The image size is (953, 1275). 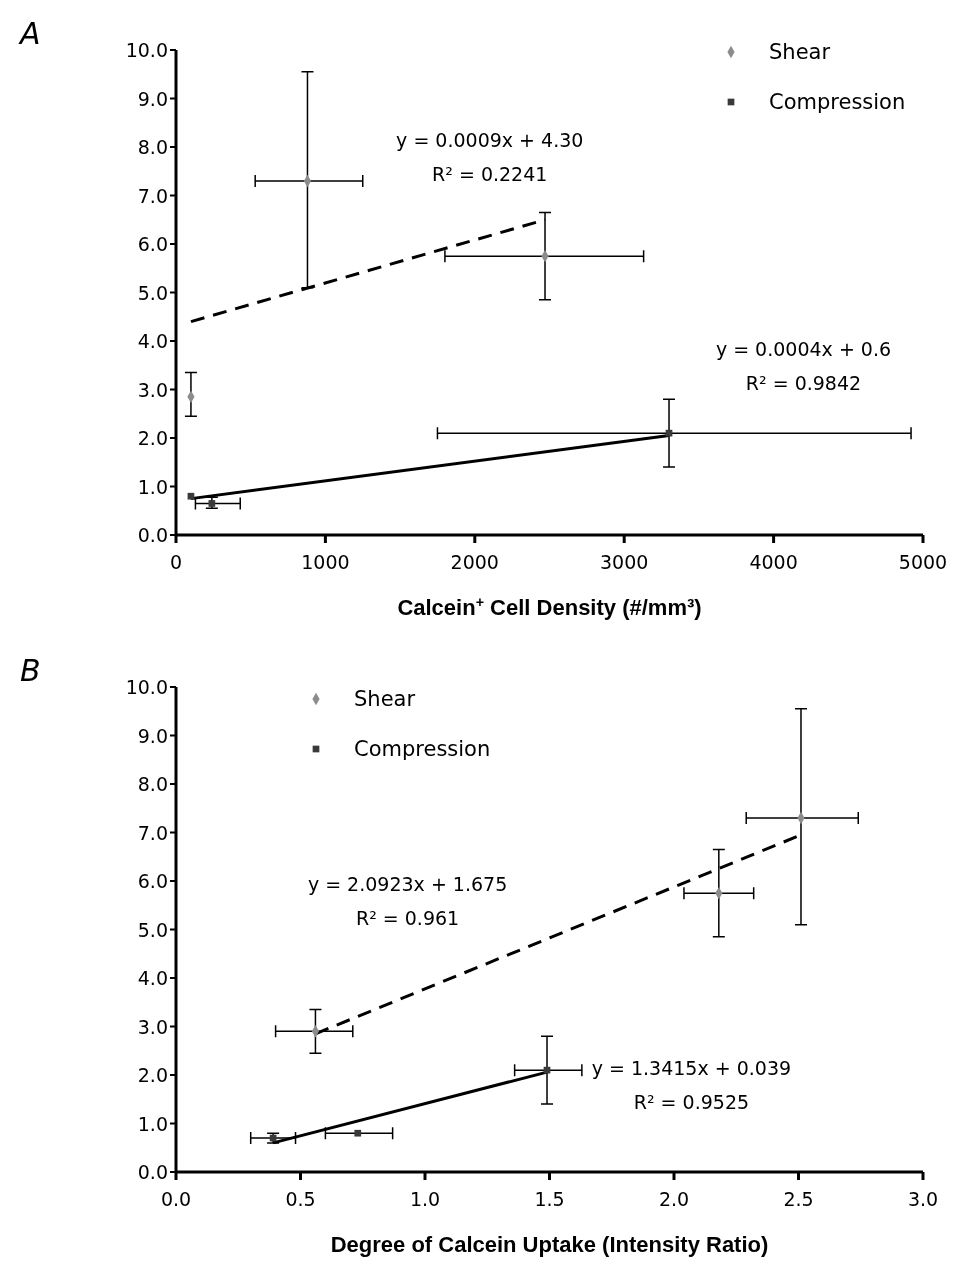 What do you see at coordinates (549, 1199) in the screenshot?
I see `x-tick-label: 1.5` at bounding box center [549, 1199].